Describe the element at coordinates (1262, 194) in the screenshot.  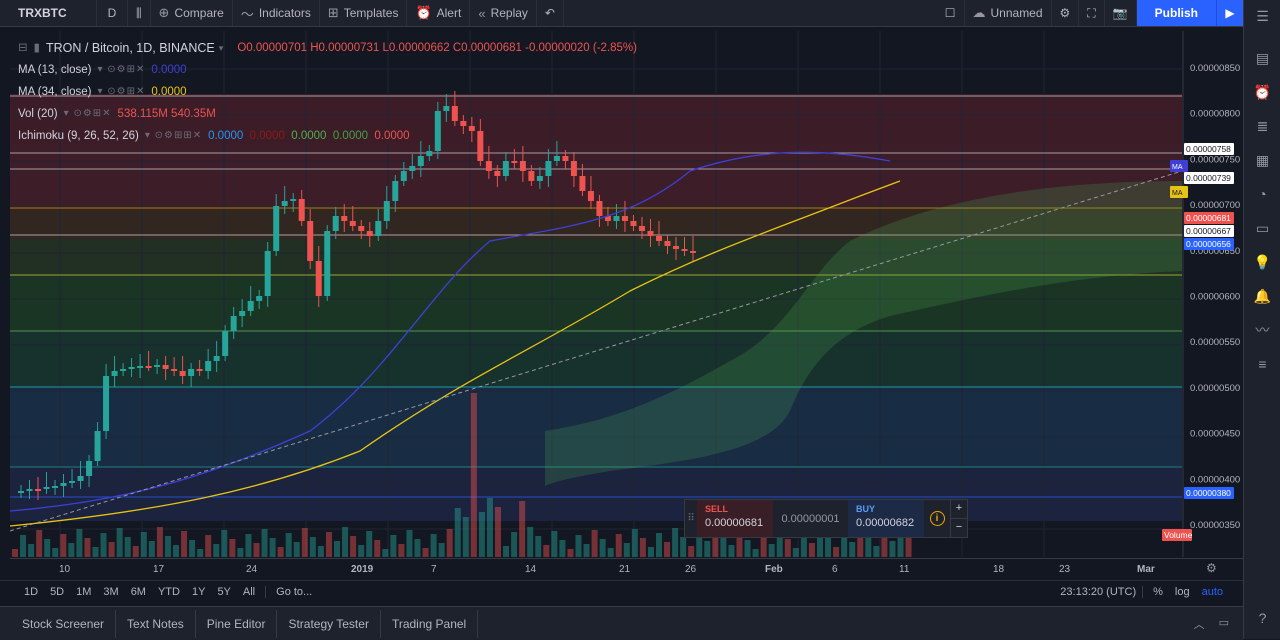
I see `hotlist-button: ◔` at that location.